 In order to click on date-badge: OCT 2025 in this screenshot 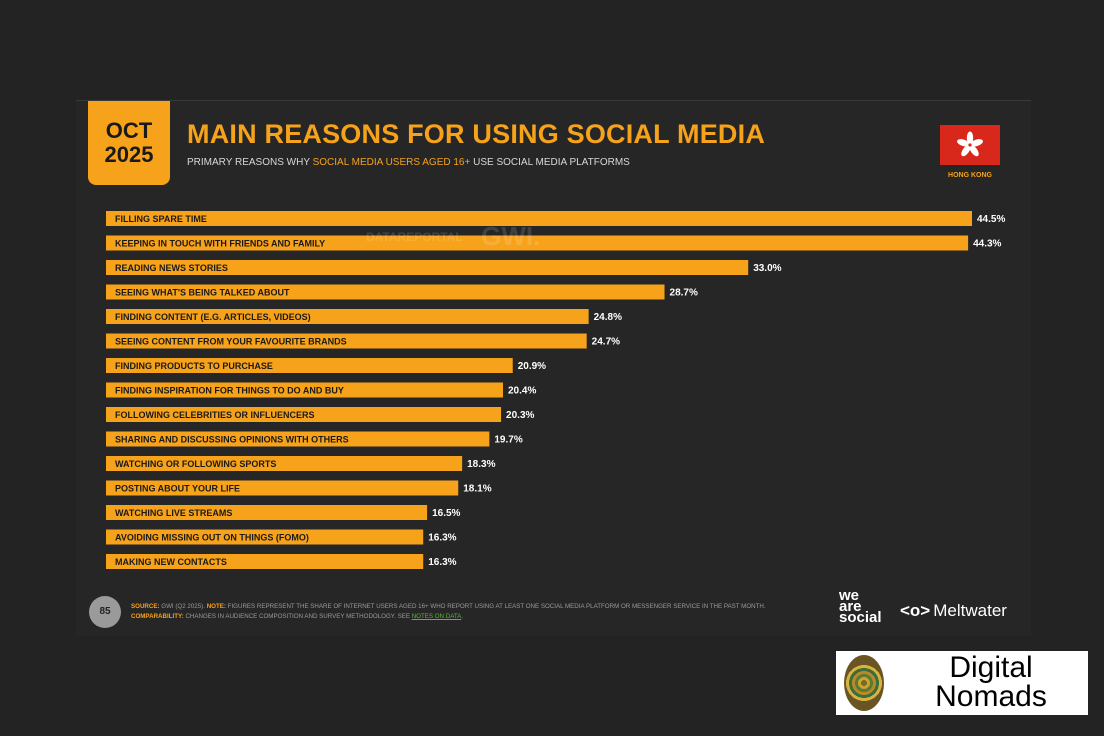, I will do `click(129, 143)`.